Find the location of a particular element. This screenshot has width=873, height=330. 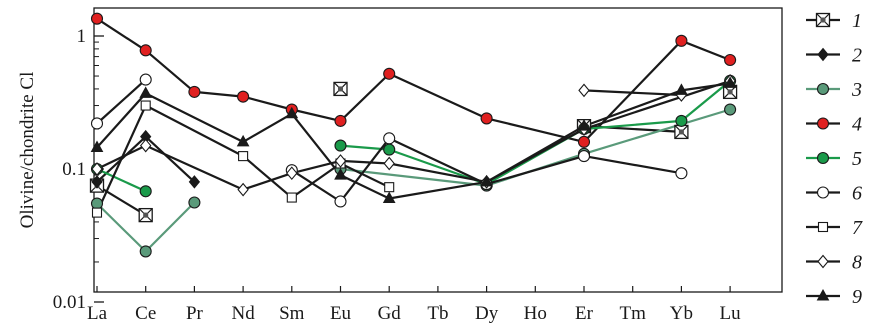

x-tick-label: Dy is located at coordinates (487, 313).